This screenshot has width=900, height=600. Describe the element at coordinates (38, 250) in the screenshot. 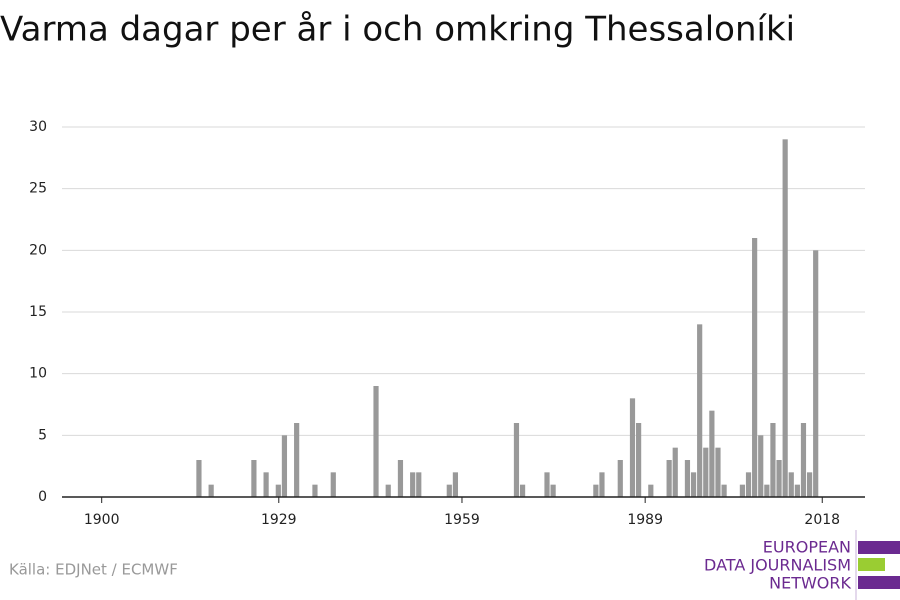

I see `y-tick-label: 20` at that location.